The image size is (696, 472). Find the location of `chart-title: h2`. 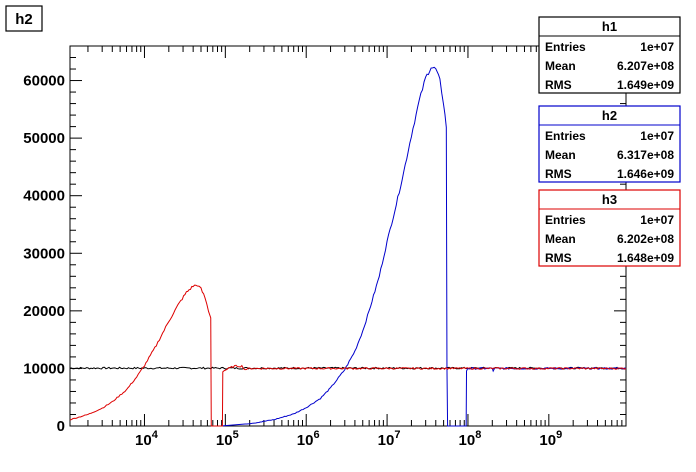

chart-title: h2 is located at coordinates (24, 19).